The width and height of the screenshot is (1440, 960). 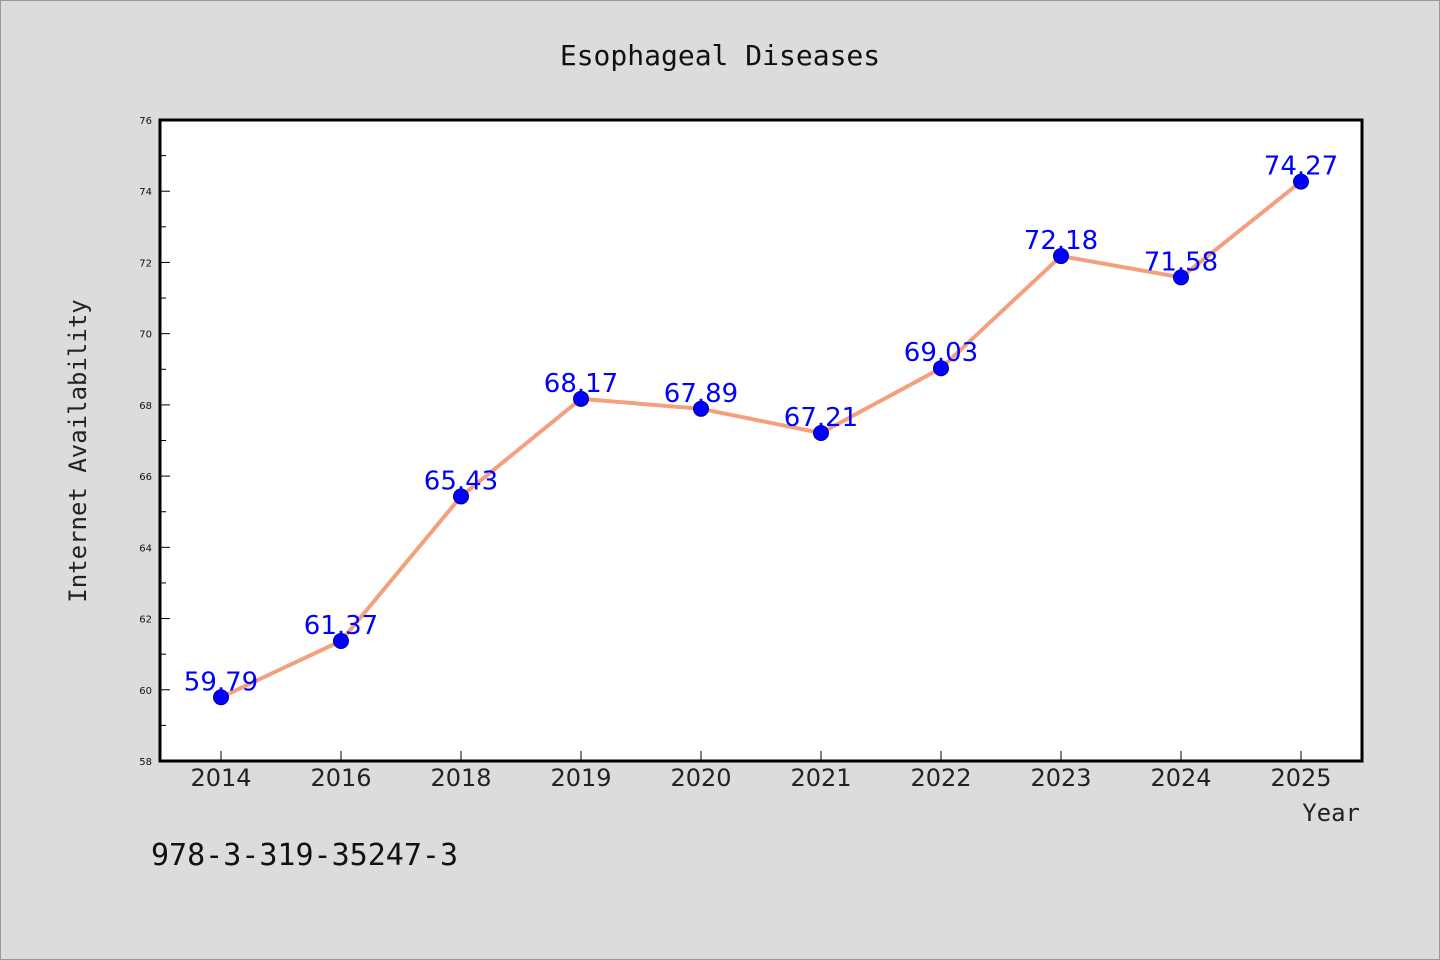 What do you see at coordinates (154, 442) in the screenshot?
I see `y-axis-ticks: 58 60 62 64 66 68 70 72 74 76` at bounding box center [154, 442].